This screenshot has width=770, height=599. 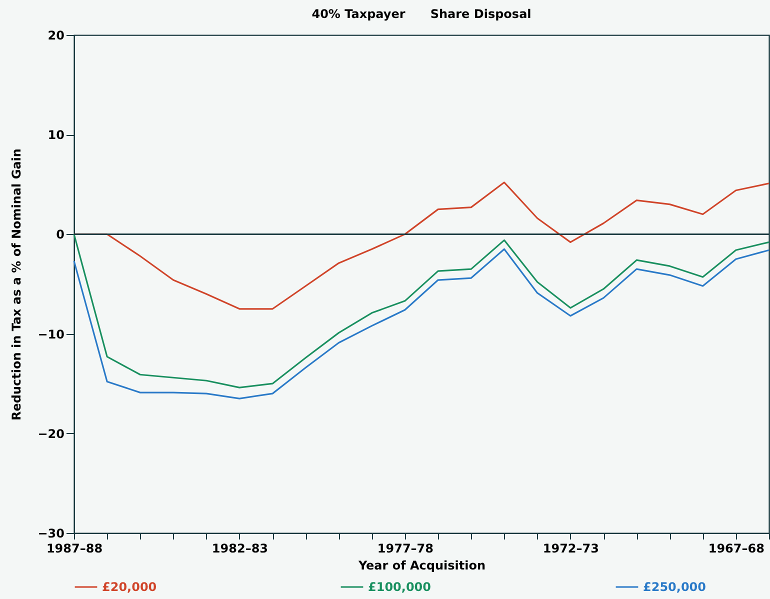 What do you see at coordinates (240, 549) in the screenshot?
I see `x-tick-label: 1982–83` at bounding box center [240, 549].